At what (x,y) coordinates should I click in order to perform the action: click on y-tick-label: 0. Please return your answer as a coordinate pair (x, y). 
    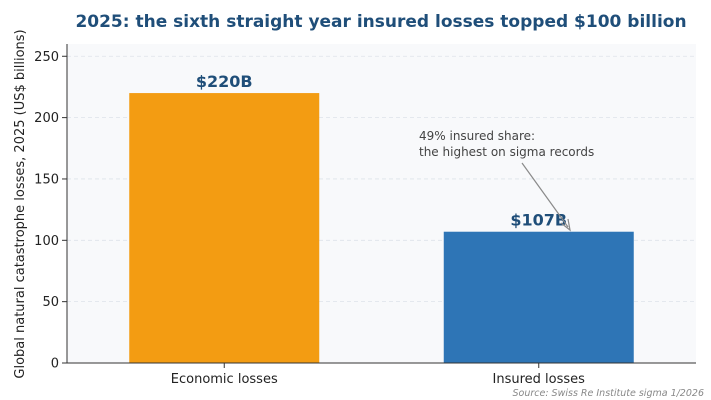
    Looking at the image, I should click on (55, 364).